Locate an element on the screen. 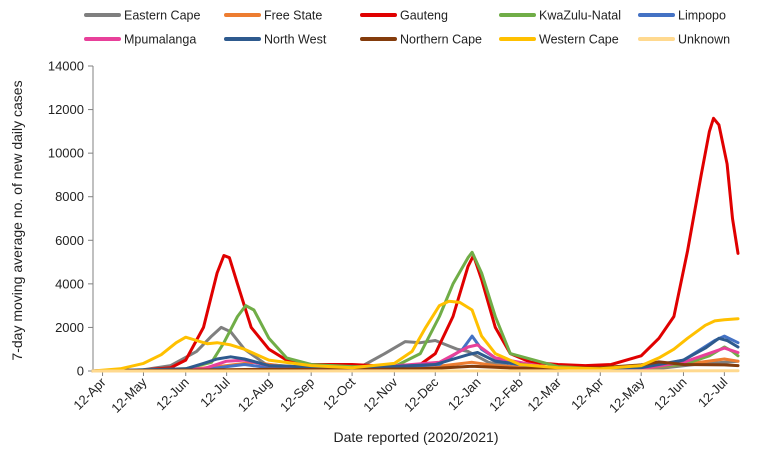  legend-label-free-state: Free State is located at coordinates (293, 16).